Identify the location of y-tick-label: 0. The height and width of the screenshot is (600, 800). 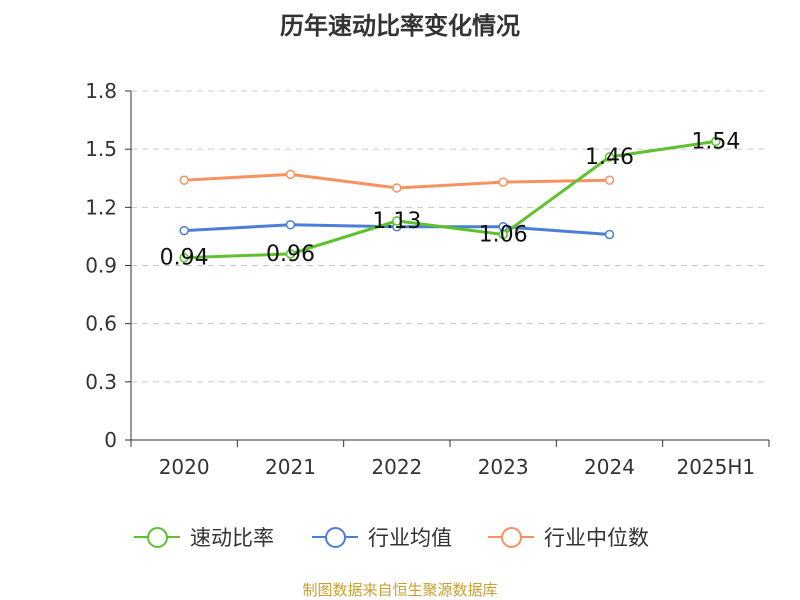
(110, 440).